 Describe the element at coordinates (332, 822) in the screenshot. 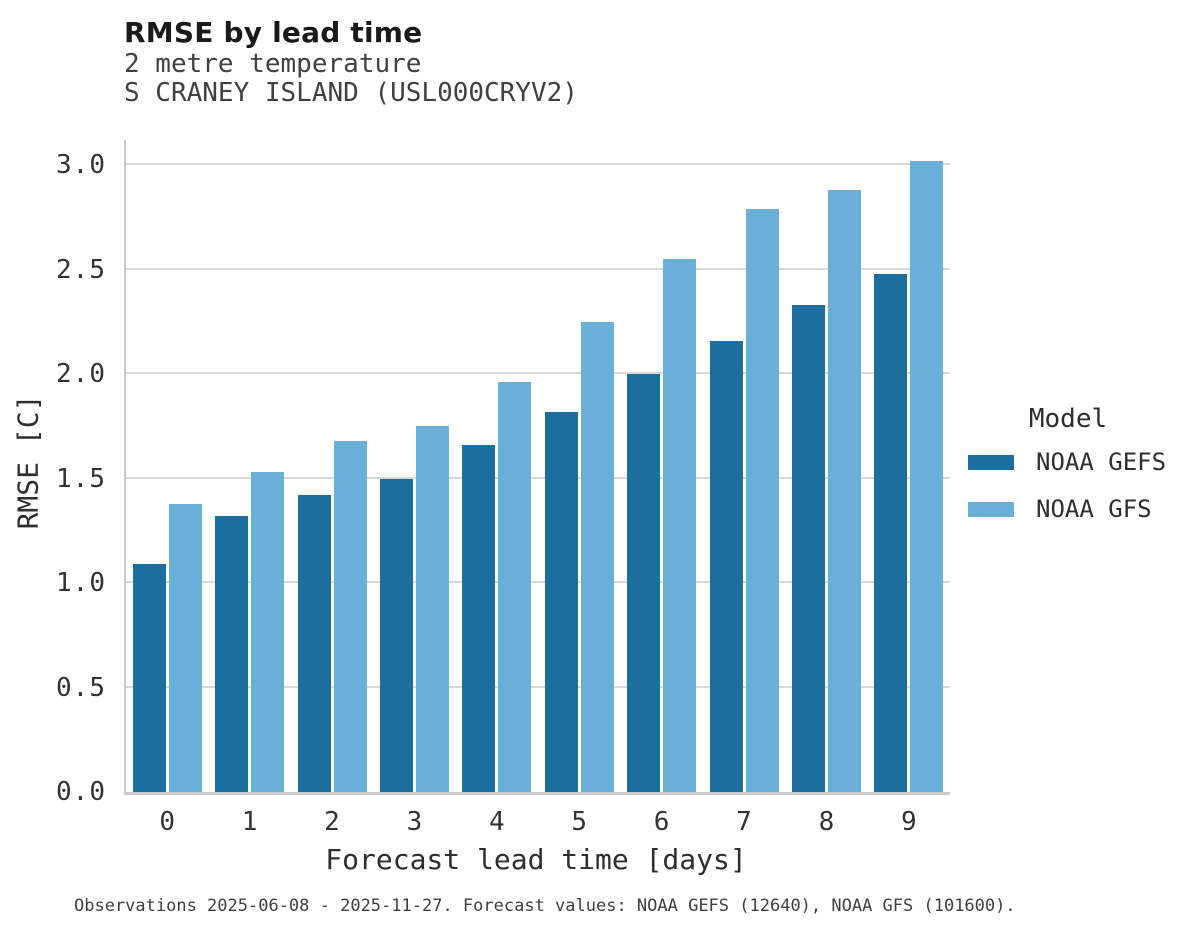

I see `x-tick-label-2: 2` at that location.